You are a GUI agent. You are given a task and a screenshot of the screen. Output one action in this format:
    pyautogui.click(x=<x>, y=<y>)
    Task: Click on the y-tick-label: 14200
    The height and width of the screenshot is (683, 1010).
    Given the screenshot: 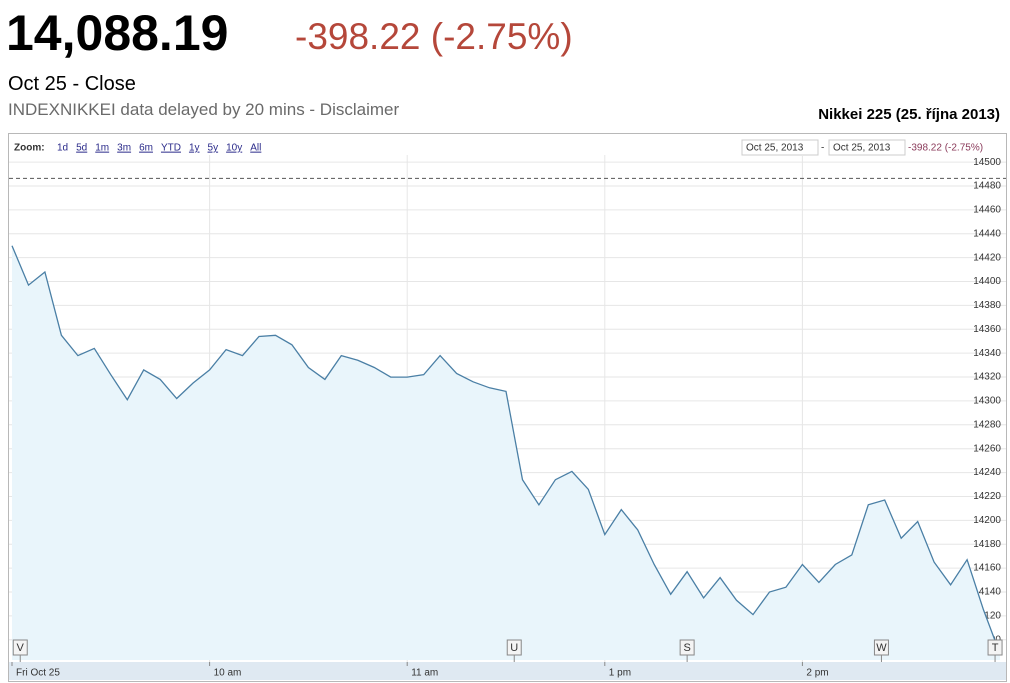 What is the action you would take?
    pyautogui.click(x=987, y=520)
    